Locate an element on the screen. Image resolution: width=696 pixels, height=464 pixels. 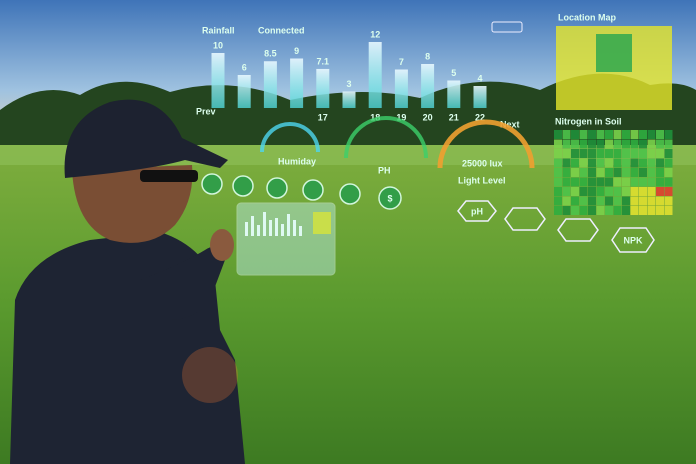
ph-gauge is located at coordinates (386, 137).